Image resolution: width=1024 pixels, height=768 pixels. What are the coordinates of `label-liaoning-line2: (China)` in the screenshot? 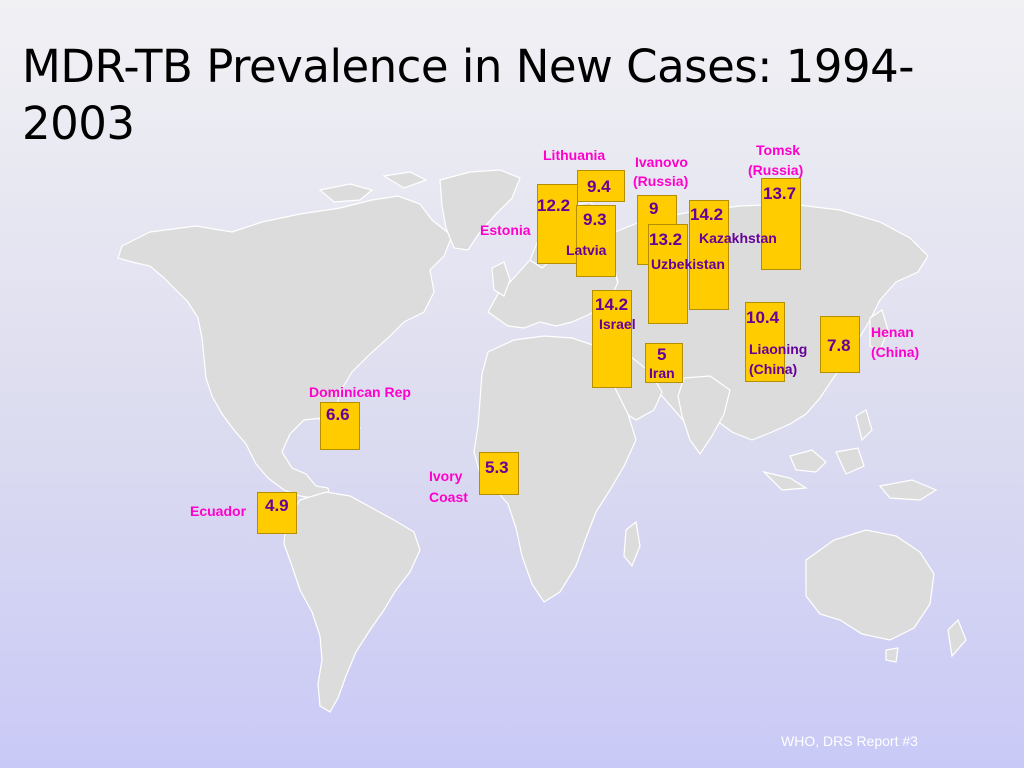 It's located at (773, 369).